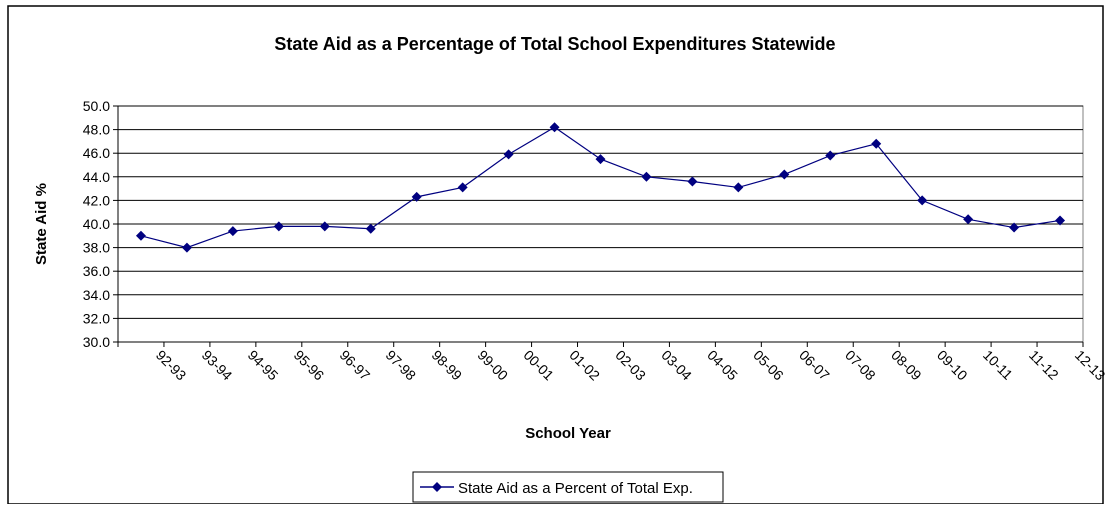 This screenshot has height=509, width=1110. Describe the element at coordinates (568, 433) in the screenshot. I see `x-axis-label: School Year` at that location.